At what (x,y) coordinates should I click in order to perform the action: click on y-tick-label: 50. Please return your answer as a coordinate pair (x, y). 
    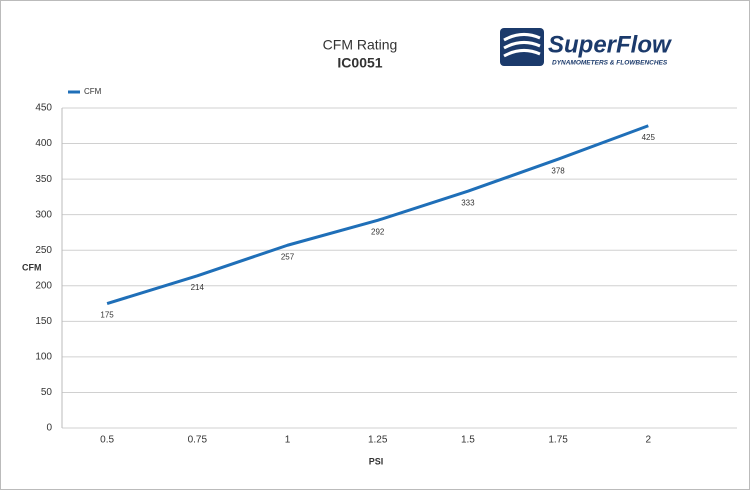
    Looking at the image, I should click on (47, 392).